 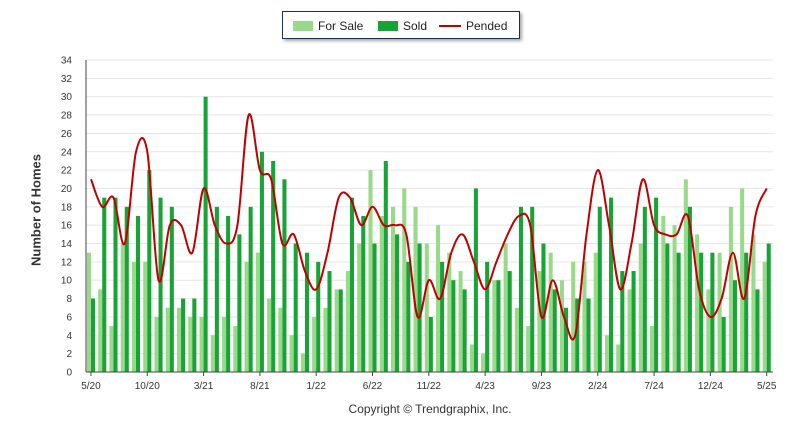 What do you see at coordinates (91, 386) in the screenshot?
I see `x-tick-label: 5/20` at bounding box center [91, 386].